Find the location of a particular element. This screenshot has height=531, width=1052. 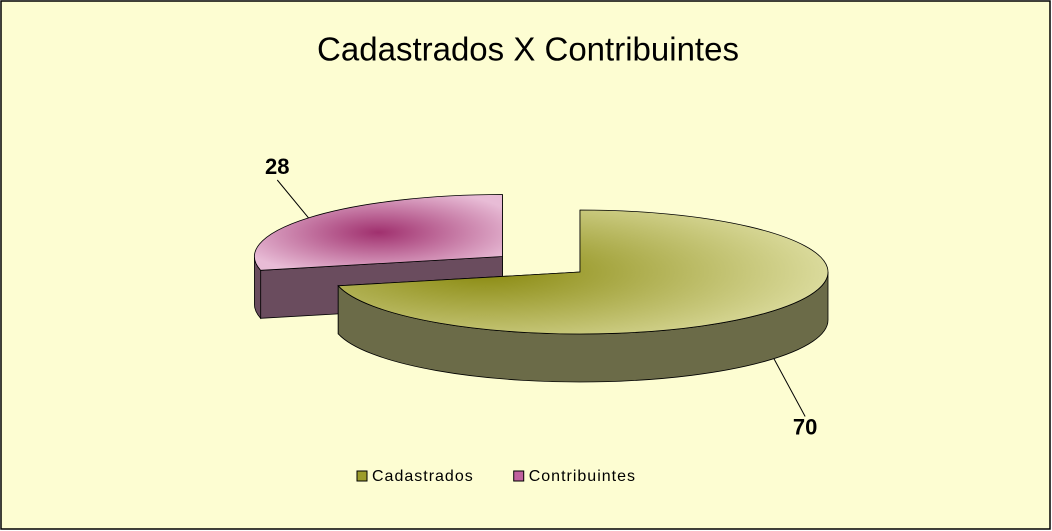

chart-title: Cadastrados X Contribuintes is located at coordinates (528, 49).